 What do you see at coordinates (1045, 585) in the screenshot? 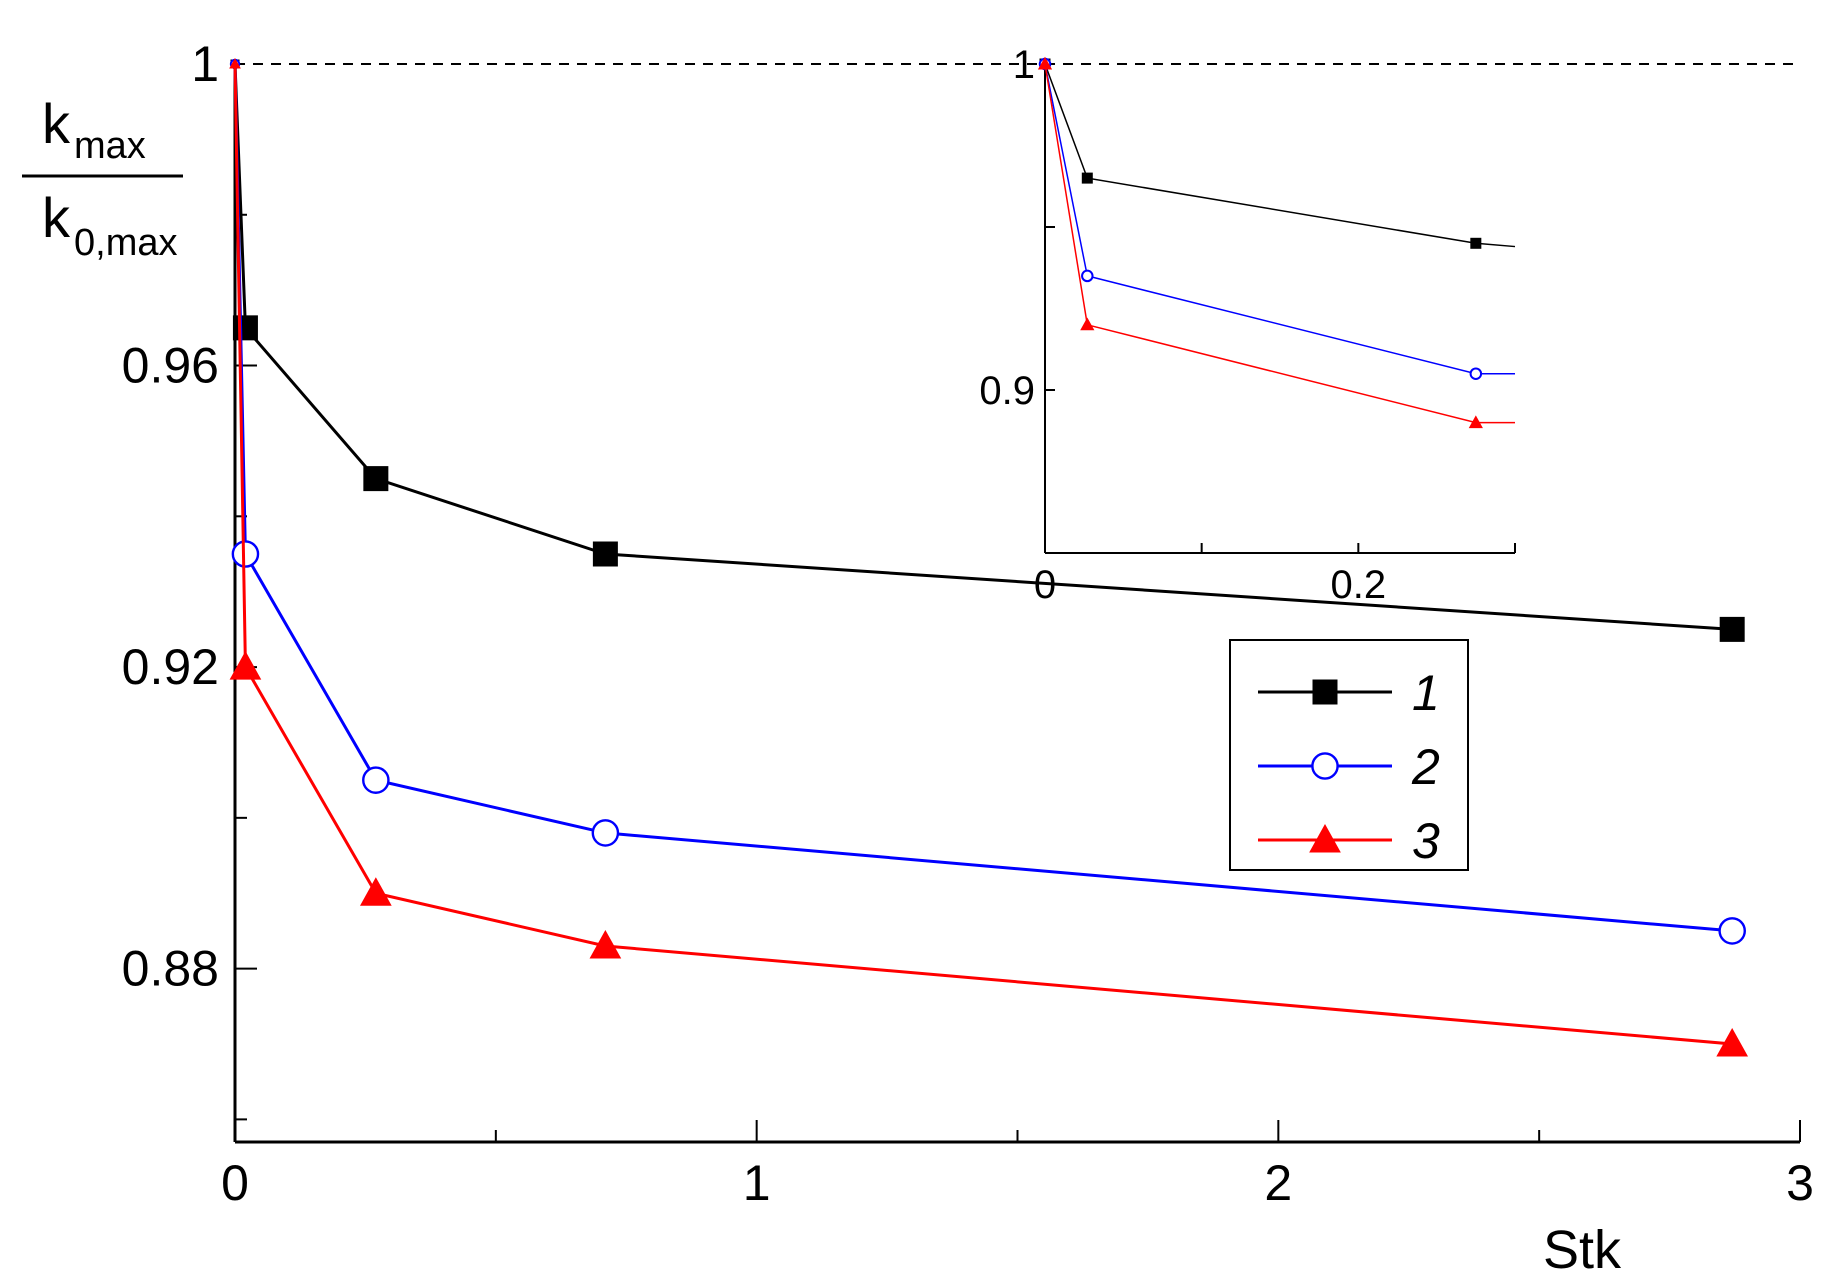
I see `inset-x-tick-label: 0` at bounding box center [1045, 585].